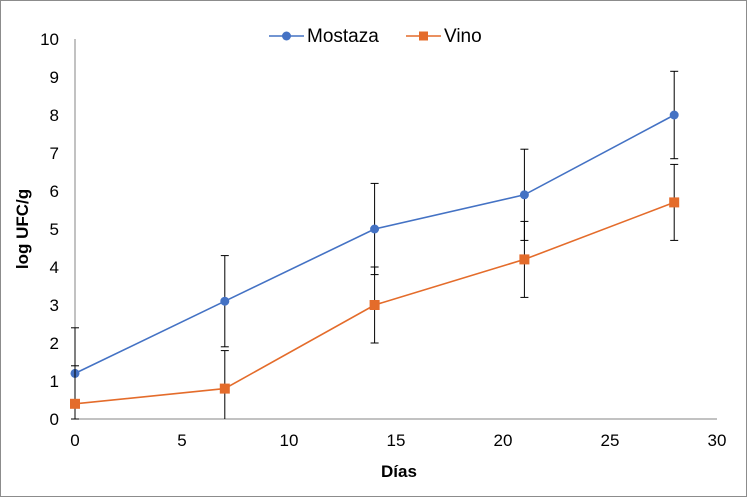 The width and height of the screenshot is (747, 497). Describe the element at coordinates (54, 343) in the screenshot. I see `y-tick-label: 2` at that location.